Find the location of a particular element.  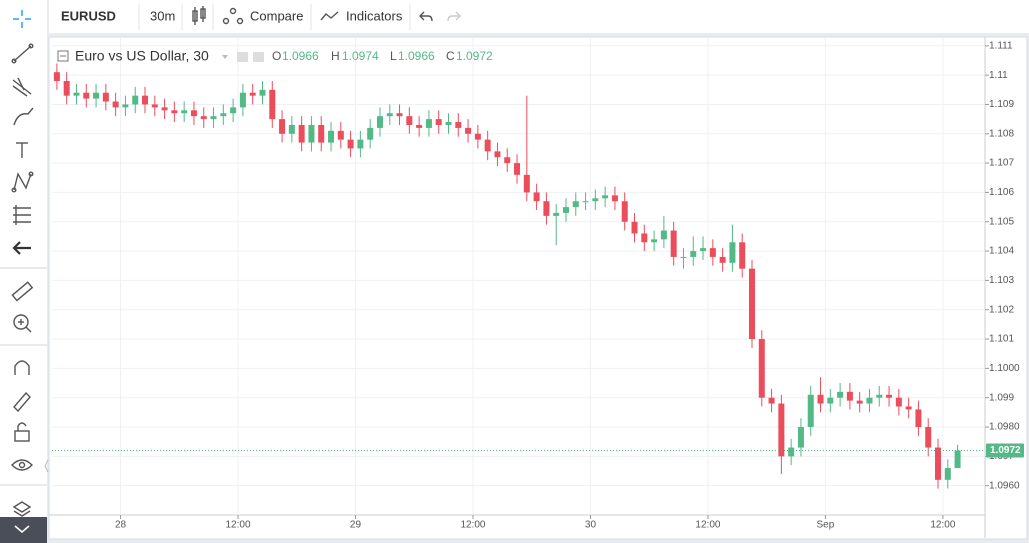

back-tool is located at coordinates (21, 248).